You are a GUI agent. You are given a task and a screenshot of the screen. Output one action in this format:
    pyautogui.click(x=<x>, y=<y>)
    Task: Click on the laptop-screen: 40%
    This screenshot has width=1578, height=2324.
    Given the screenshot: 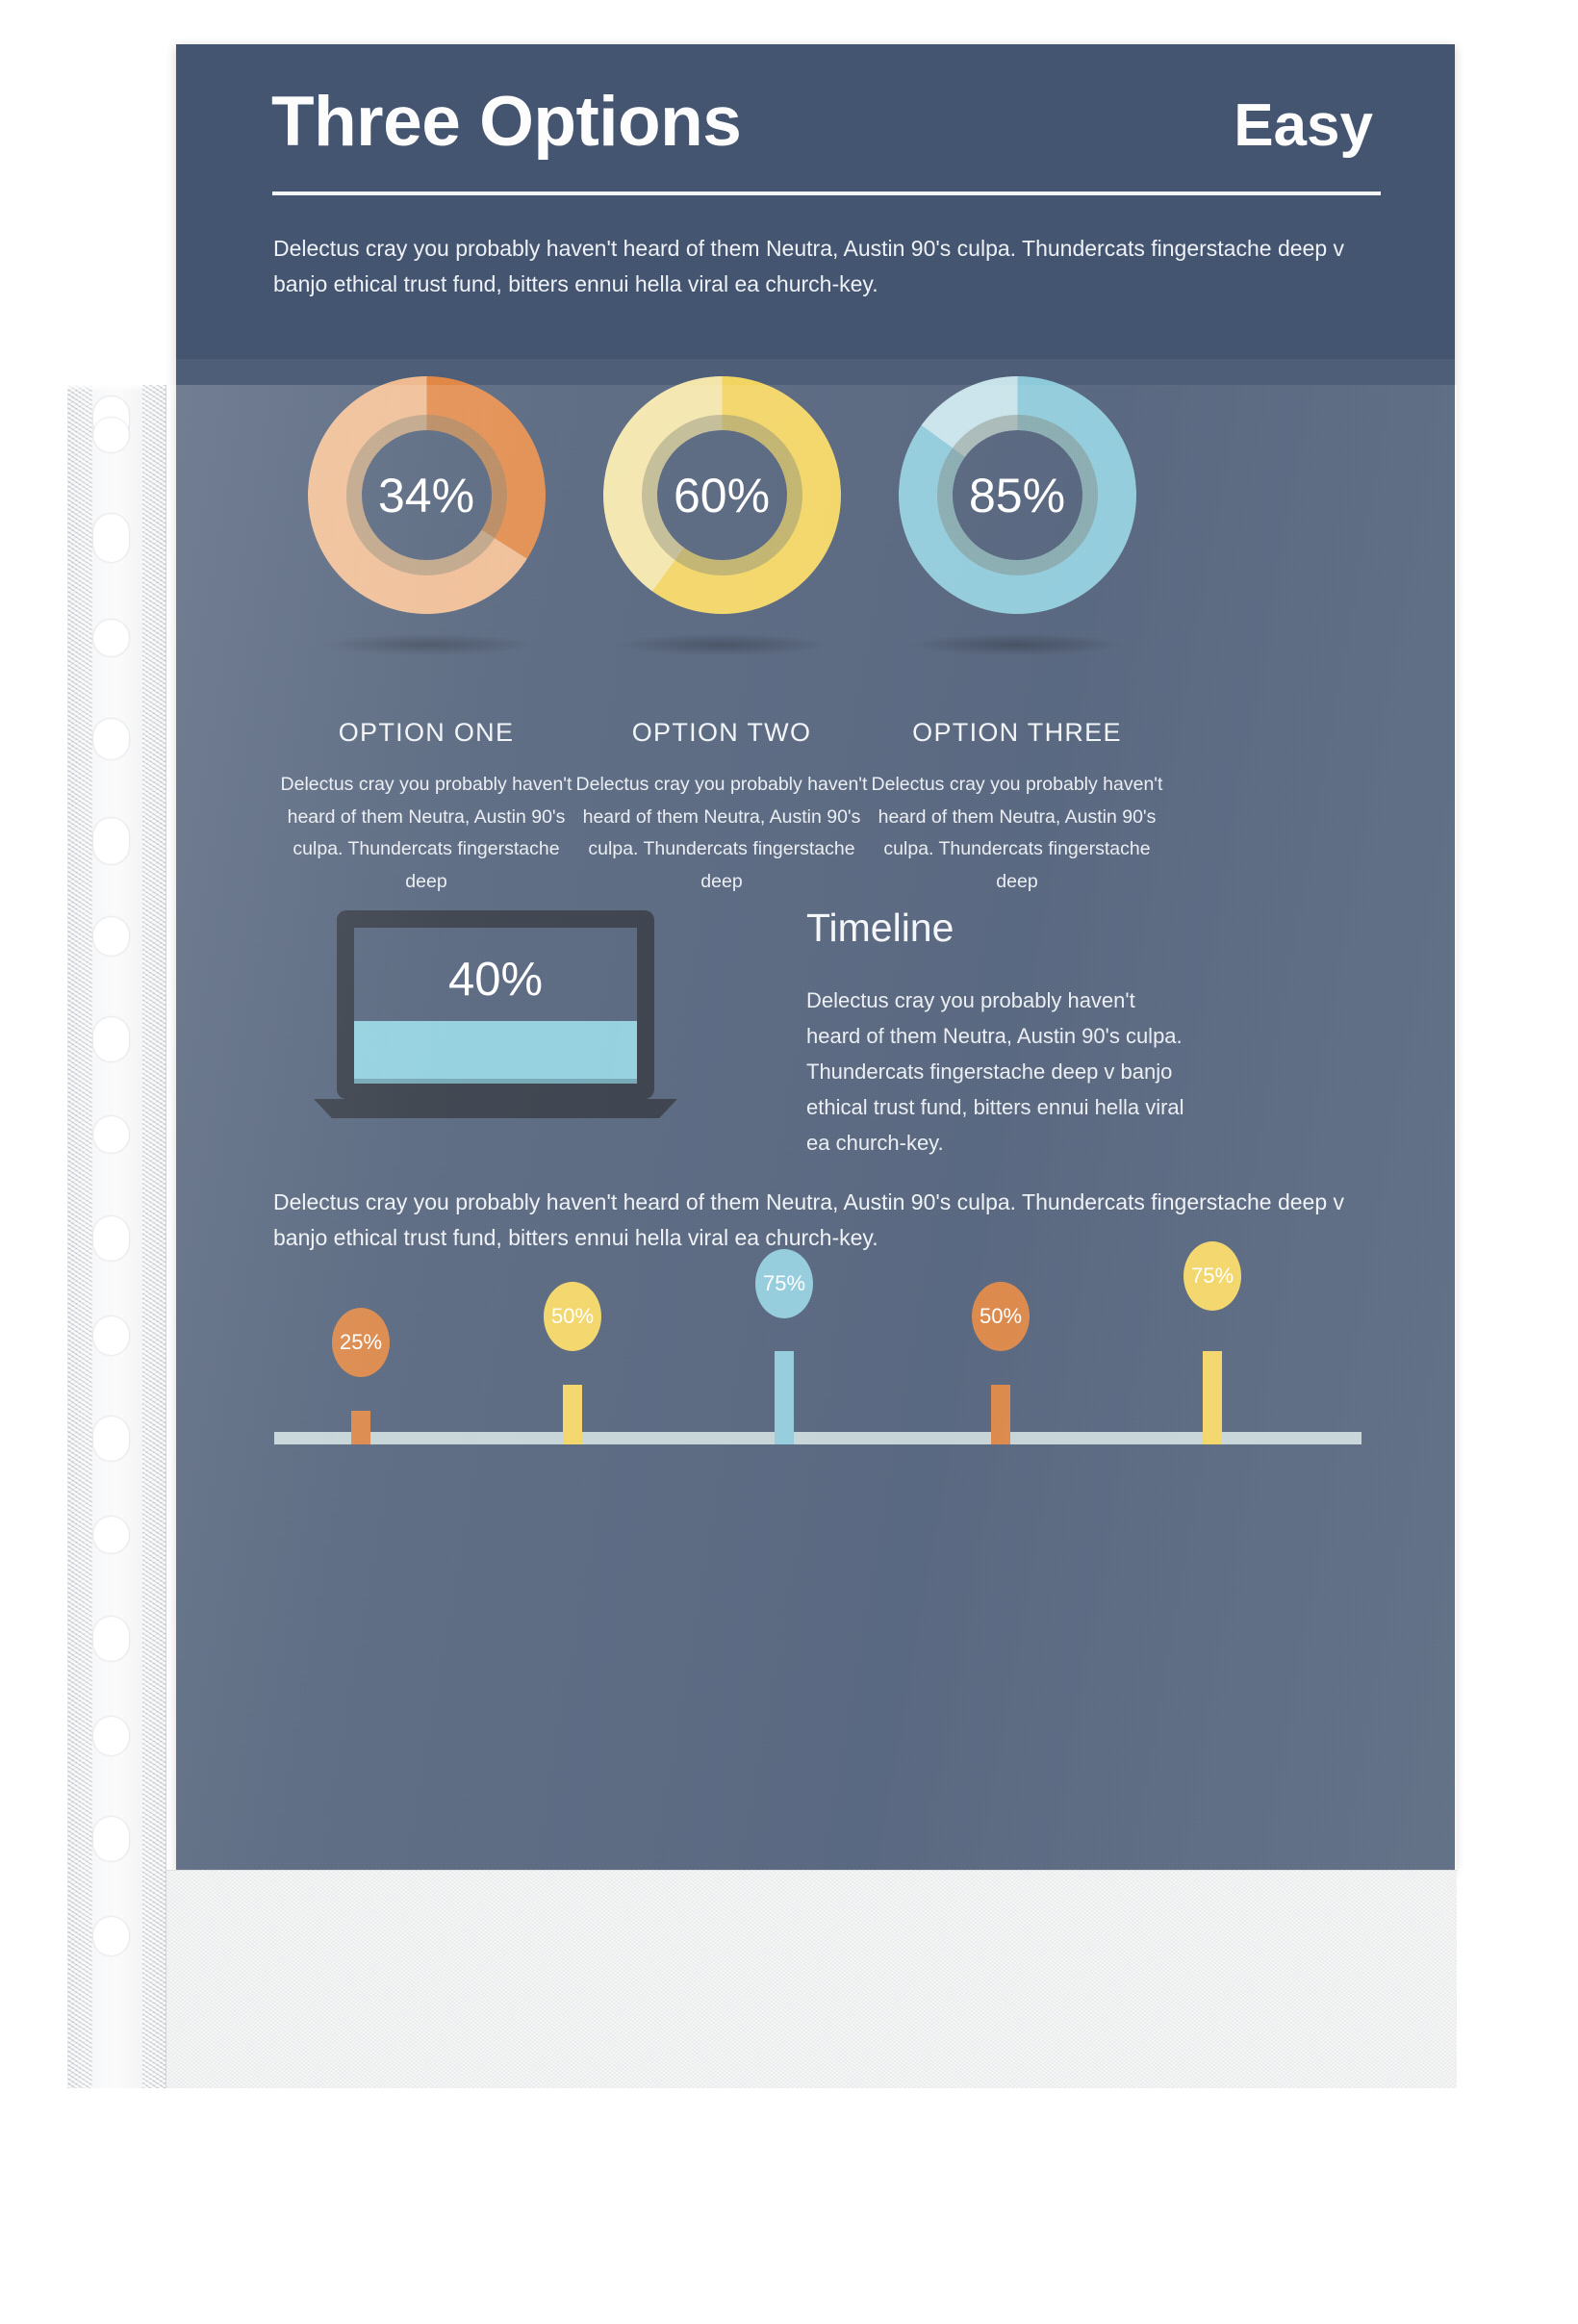 What is the action you would take?
    pyautogui.click(x=495, y=1006)
    